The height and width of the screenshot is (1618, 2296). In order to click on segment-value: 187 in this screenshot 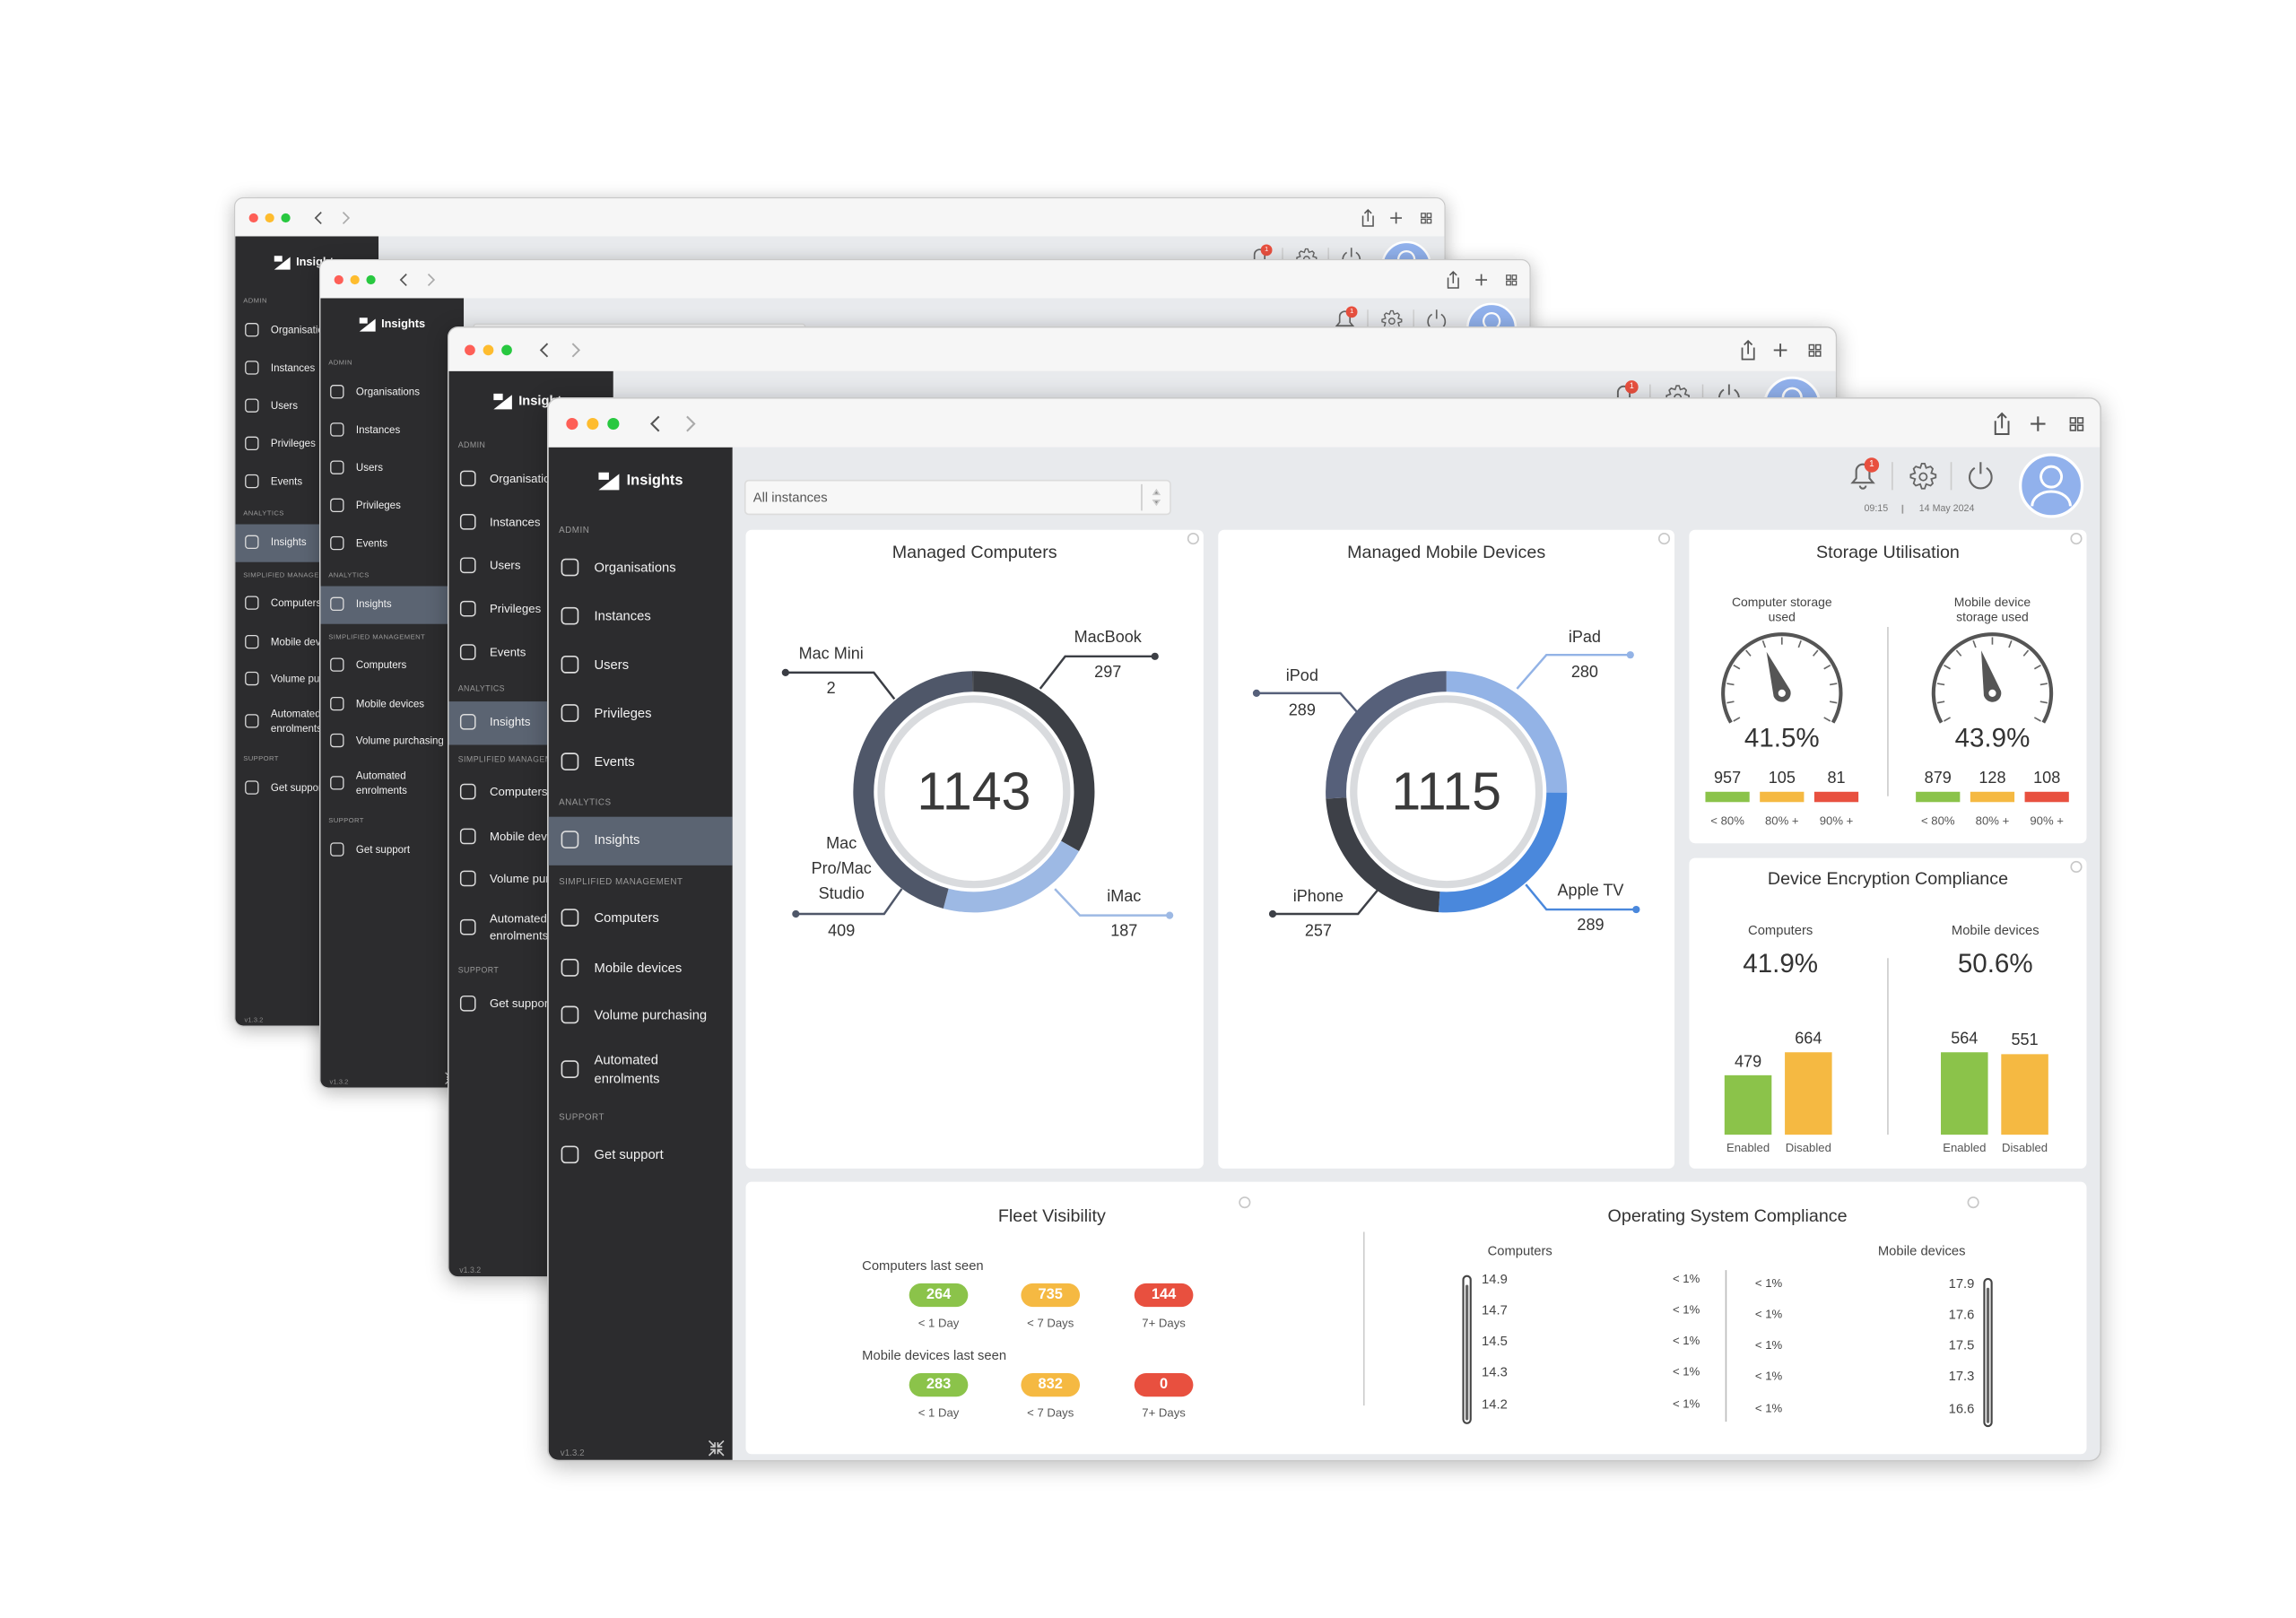, I will do `click(1124, 932)`.